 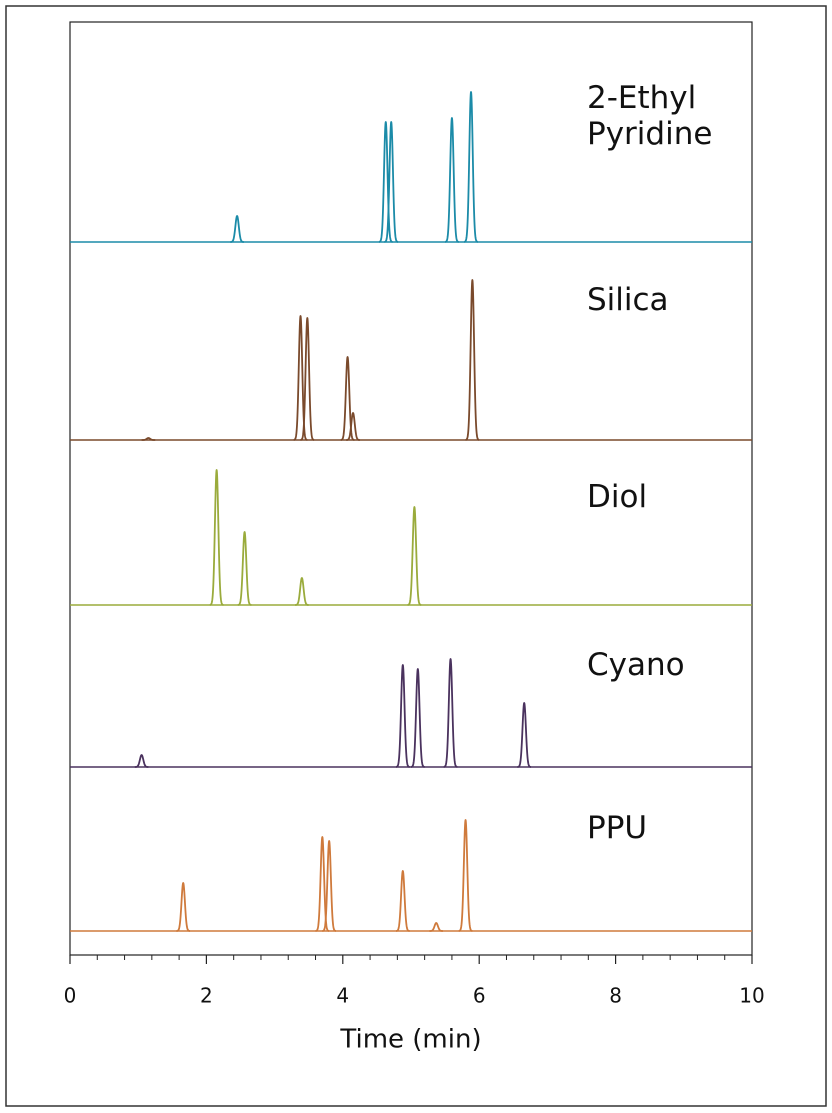 What do you see at coordinates (617, 497) in the screenshot?
I see `series-label: Diol` at bounding box center [617, 497].